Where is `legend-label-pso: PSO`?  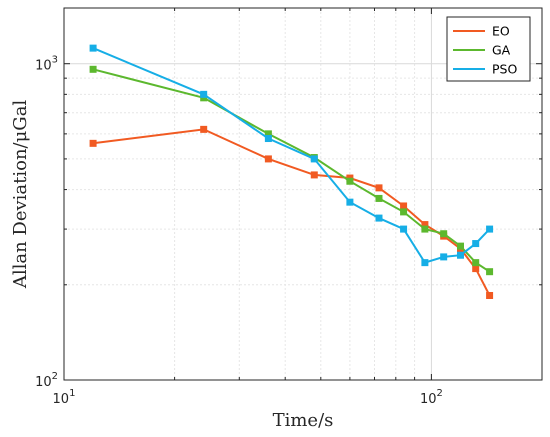
legend-label-pso: PSO is located at coordinates (504, 69).